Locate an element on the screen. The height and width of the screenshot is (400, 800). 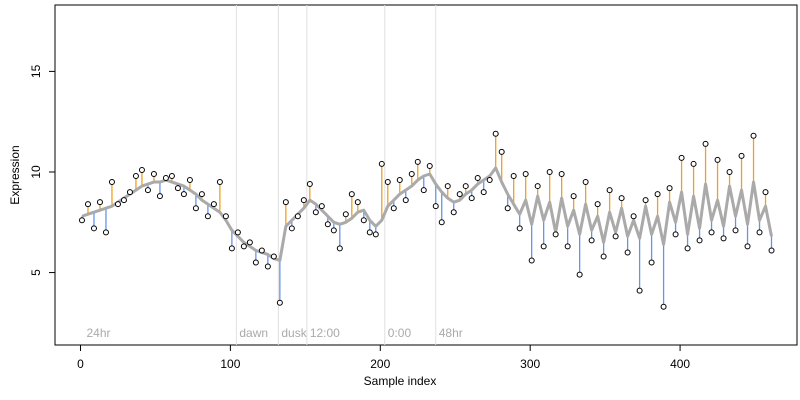
event-label: 0:00 is located at coordinates (400, 333).